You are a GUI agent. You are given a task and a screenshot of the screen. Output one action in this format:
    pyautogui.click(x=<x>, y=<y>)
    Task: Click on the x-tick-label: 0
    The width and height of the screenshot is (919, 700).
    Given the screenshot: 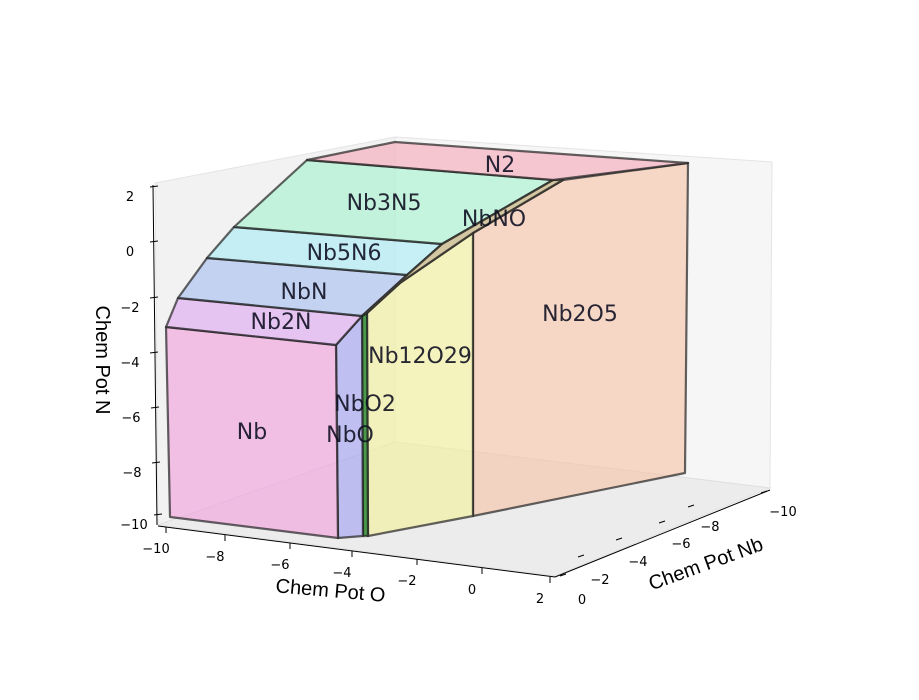 What is the action you would take?
    pyautogui.click(x=472, y=590)
    